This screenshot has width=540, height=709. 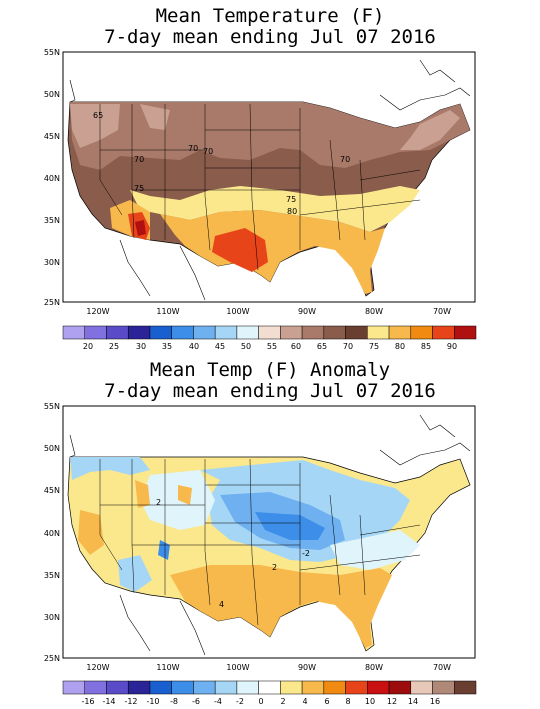 I want to click on legend-label: 70, so click(x=348, y=346).